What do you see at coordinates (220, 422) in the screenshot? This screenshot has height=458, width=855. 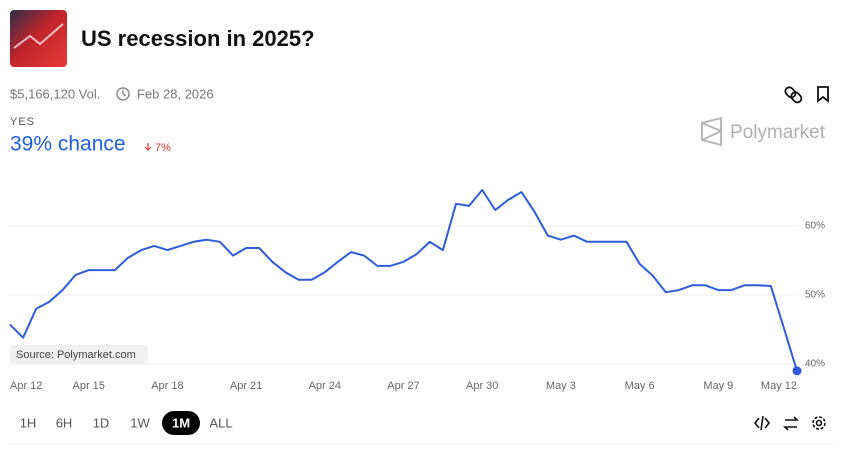 I see `timeframe-button: ALL` at bounding box center [220, 422].